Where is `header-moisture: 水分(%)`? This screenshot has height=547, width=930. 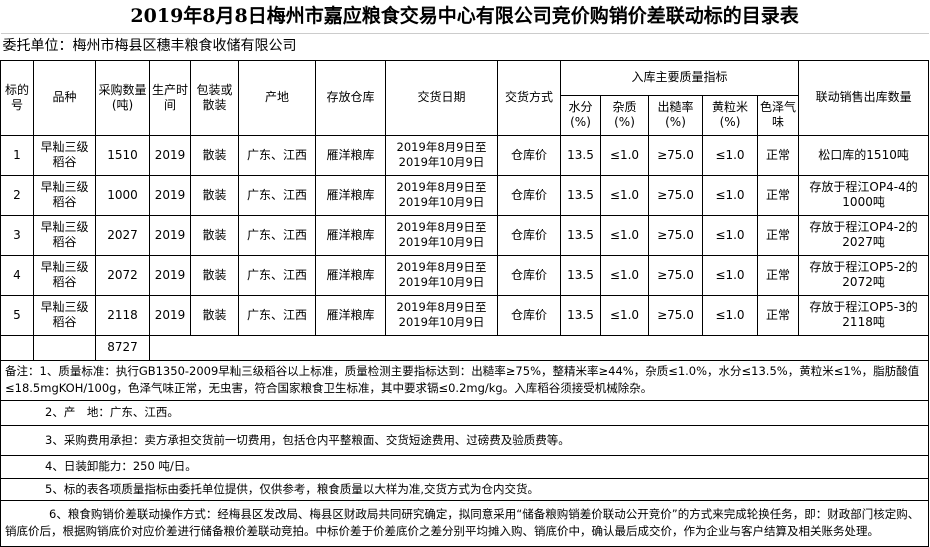 header-moisture: 水分(%) is located at coordinates (580, 115).